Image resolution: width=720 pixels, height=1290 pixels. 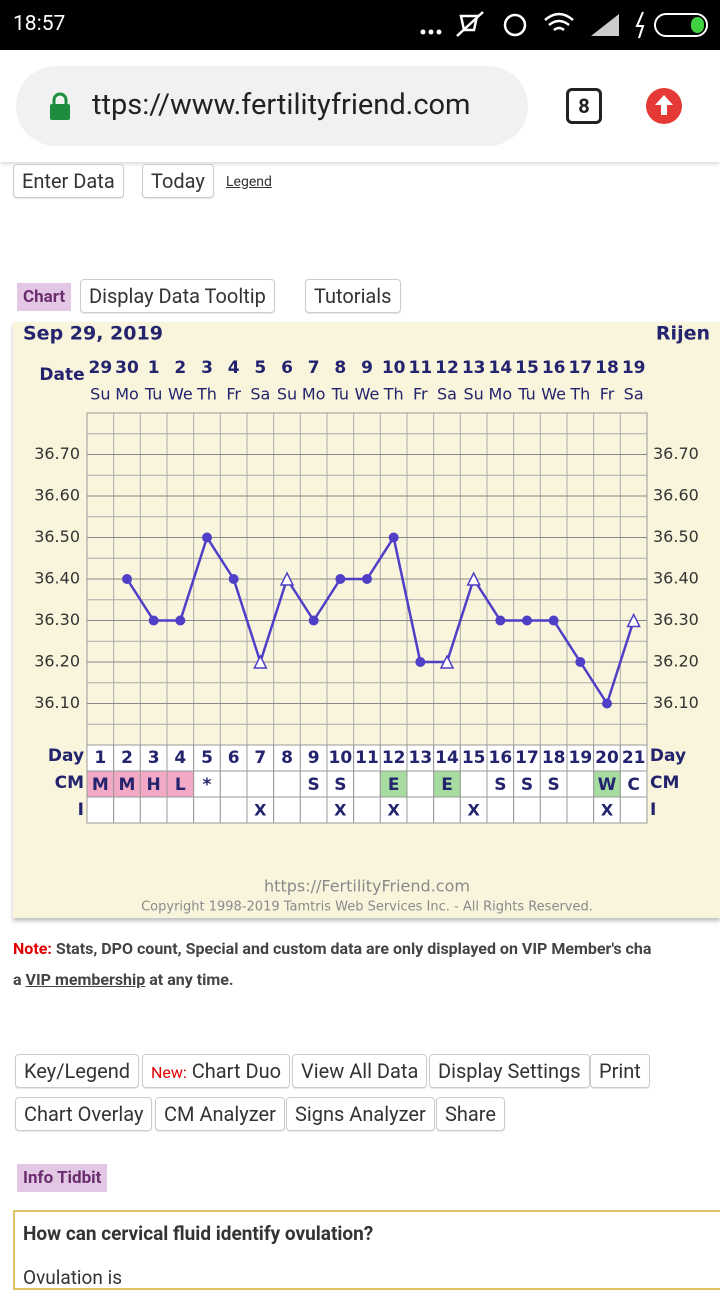 I want to click on x-tick-label: 30, so click(x=127, y=368).